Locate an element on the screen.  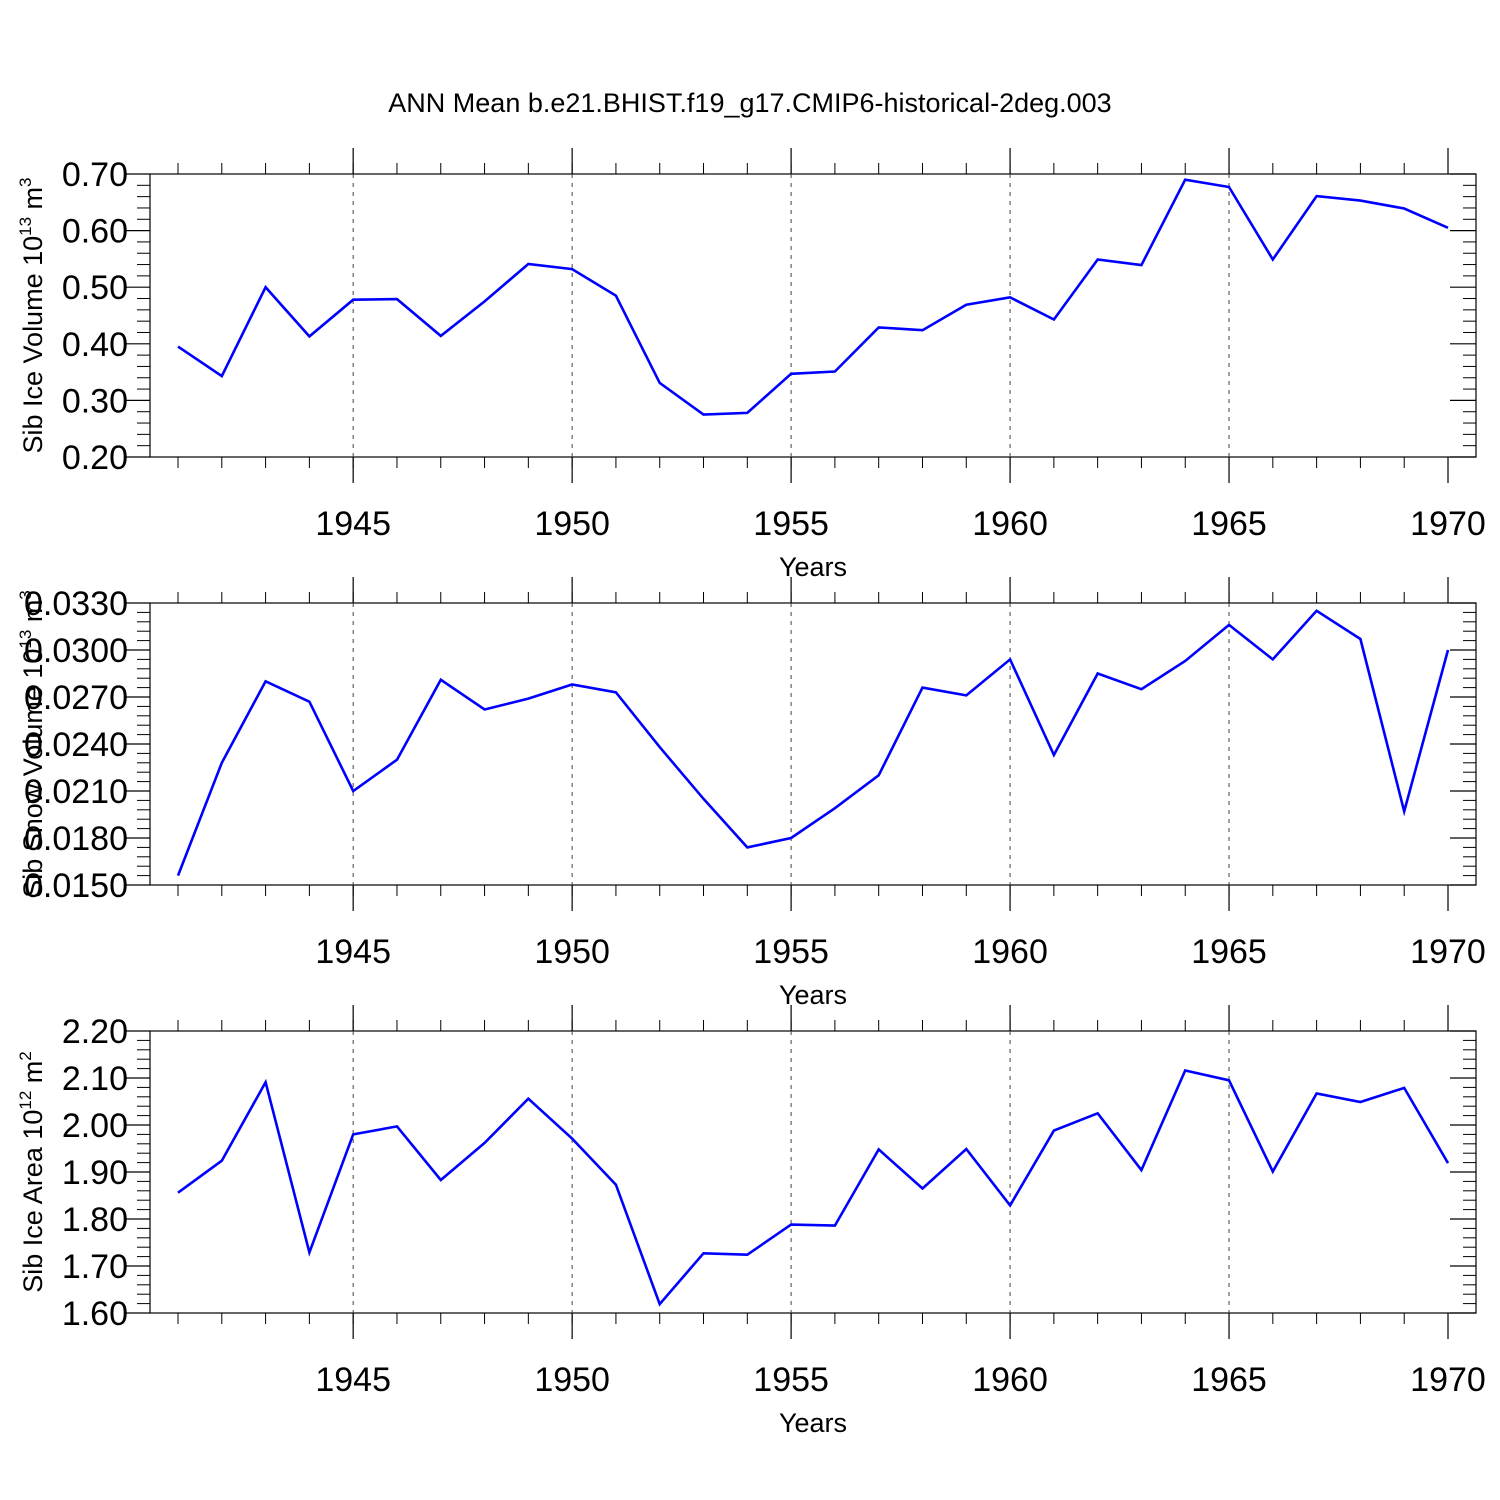
y-tick-label: 0.0240 is located at coordinates (76, 745).